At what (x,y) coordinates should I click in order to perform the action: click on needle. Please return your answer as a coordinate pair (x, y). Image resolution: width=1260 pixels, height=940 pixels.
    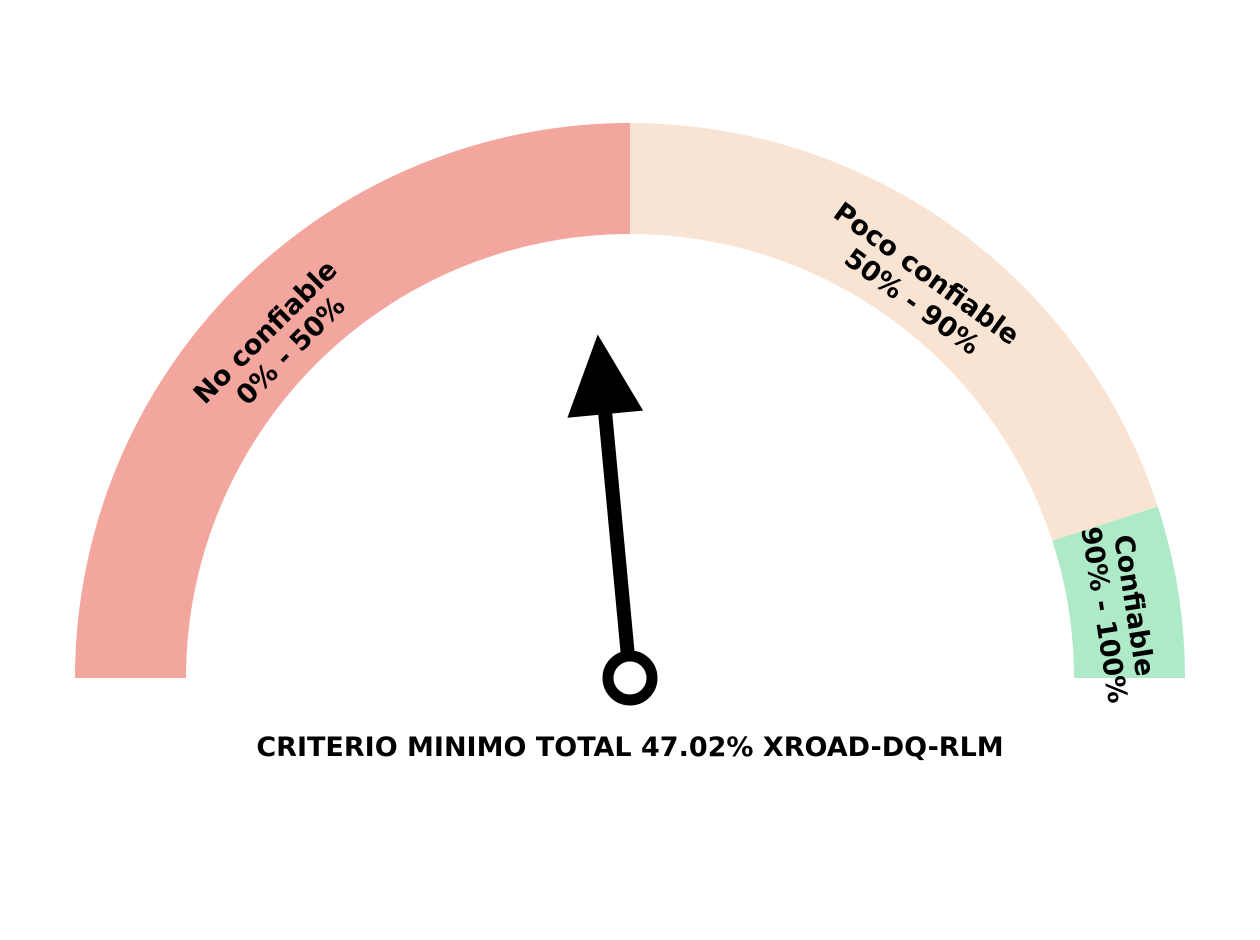
    Looking at the image, I should click on (612, 520).